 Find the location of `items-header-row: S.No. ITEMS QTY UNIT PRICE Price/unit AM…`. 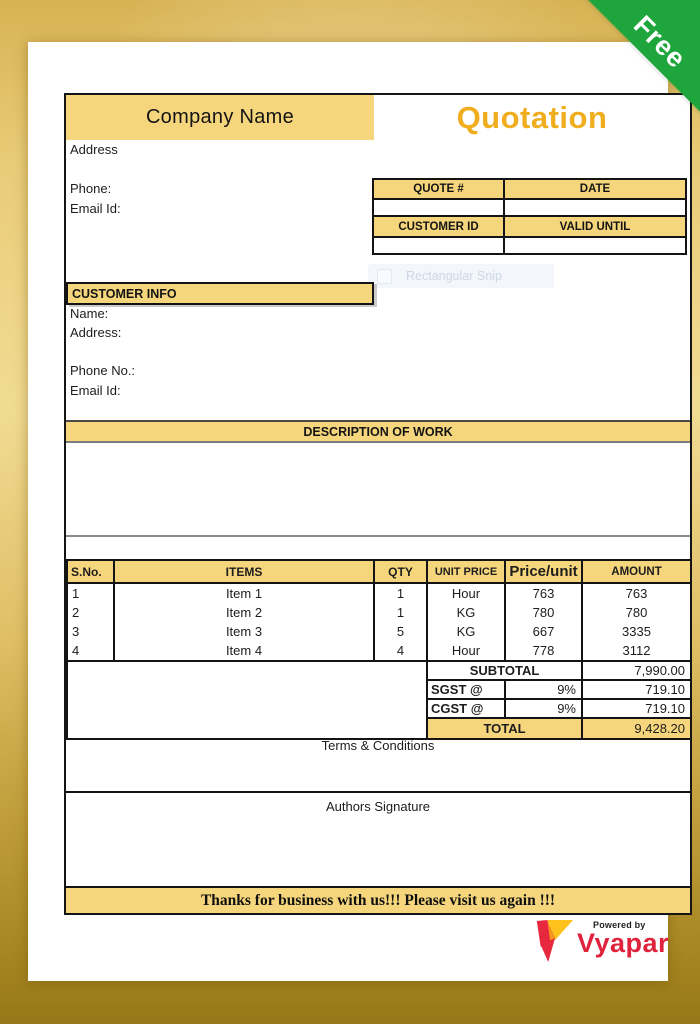

items-header-row: S.No. ITEMS QTY UNIT PRICE Price/unit AM… is located at coordinates (379, 571).